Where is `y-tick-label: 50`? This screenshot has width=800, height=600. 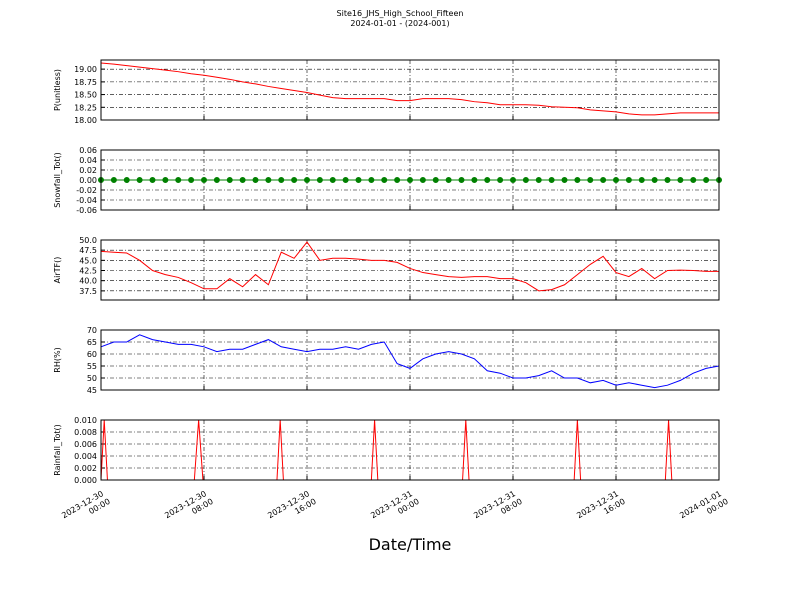 y-tick-label: 50 is located at coordinates (92, 378).